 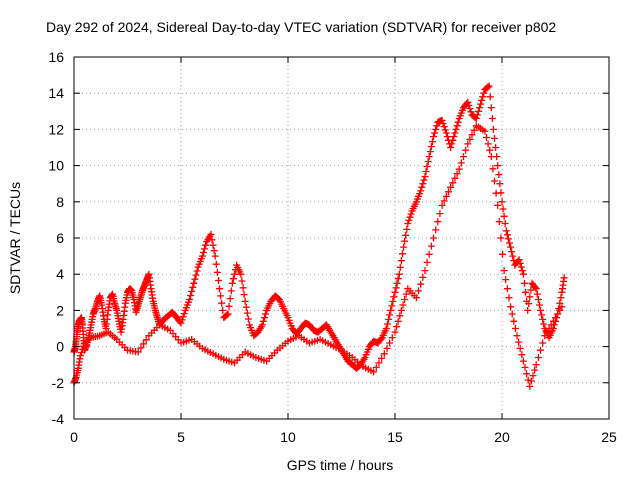 What do you see at coordinates (56, 93) in the screenshot?
I see `y-tick-label: 14` at bounding box center [56, 93].